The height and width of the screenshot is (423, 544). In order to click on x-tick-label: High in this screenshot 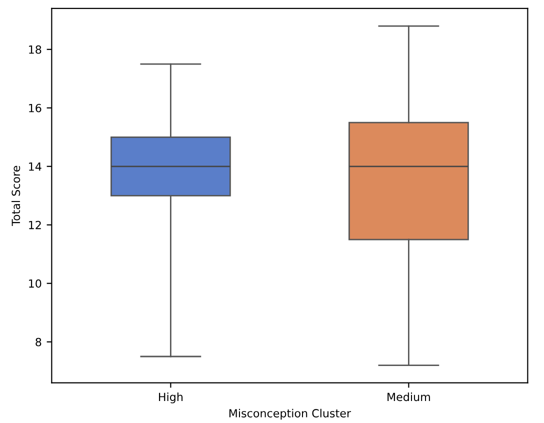, I will do `click(171, 398)`.